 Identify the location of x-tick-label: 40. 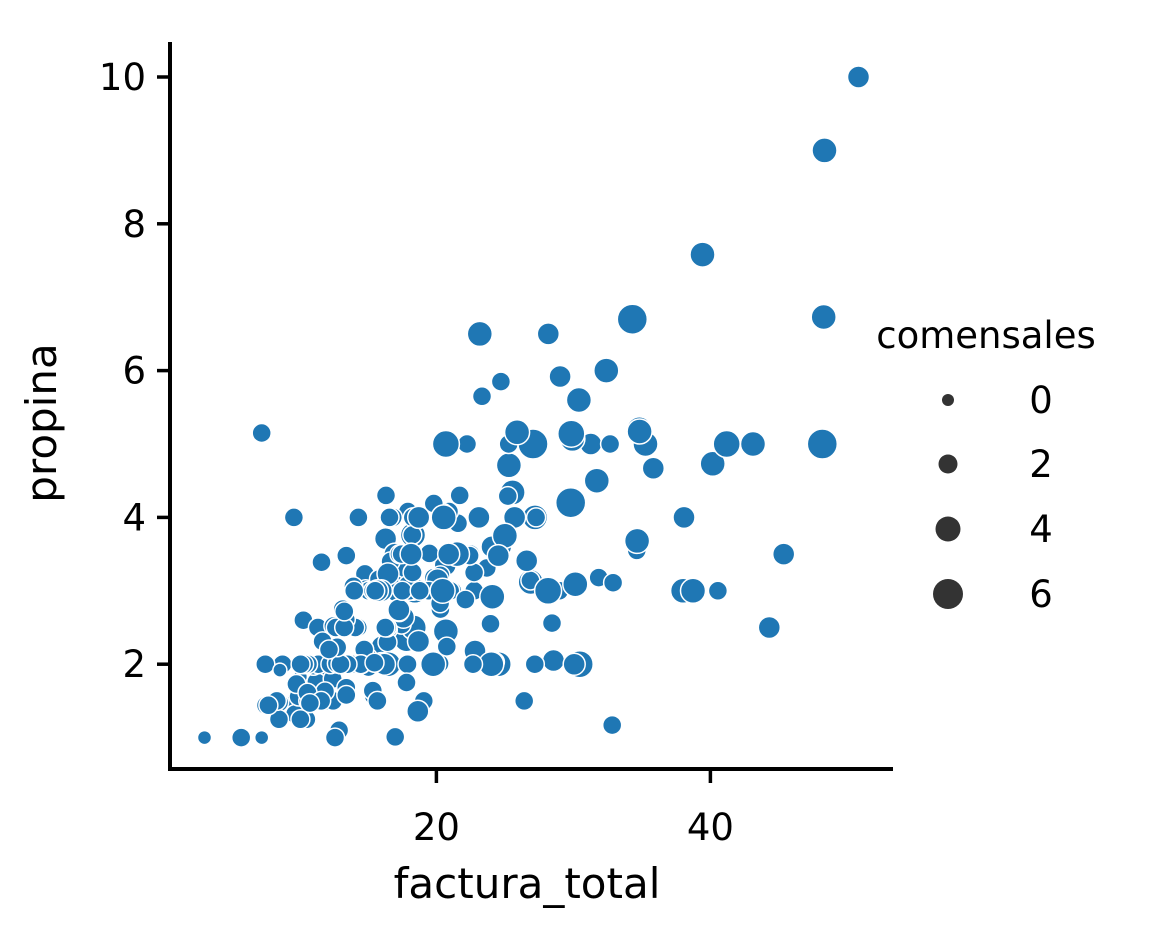
(710, 827).